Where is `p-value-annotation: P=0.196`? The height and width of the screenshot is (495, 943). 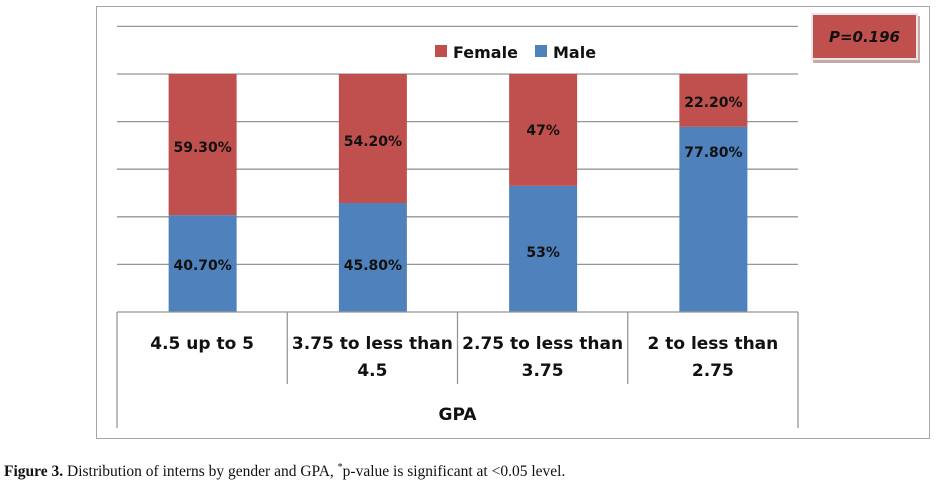
p-value-annotation: P=0.196 is located at coordinates (864, 36).